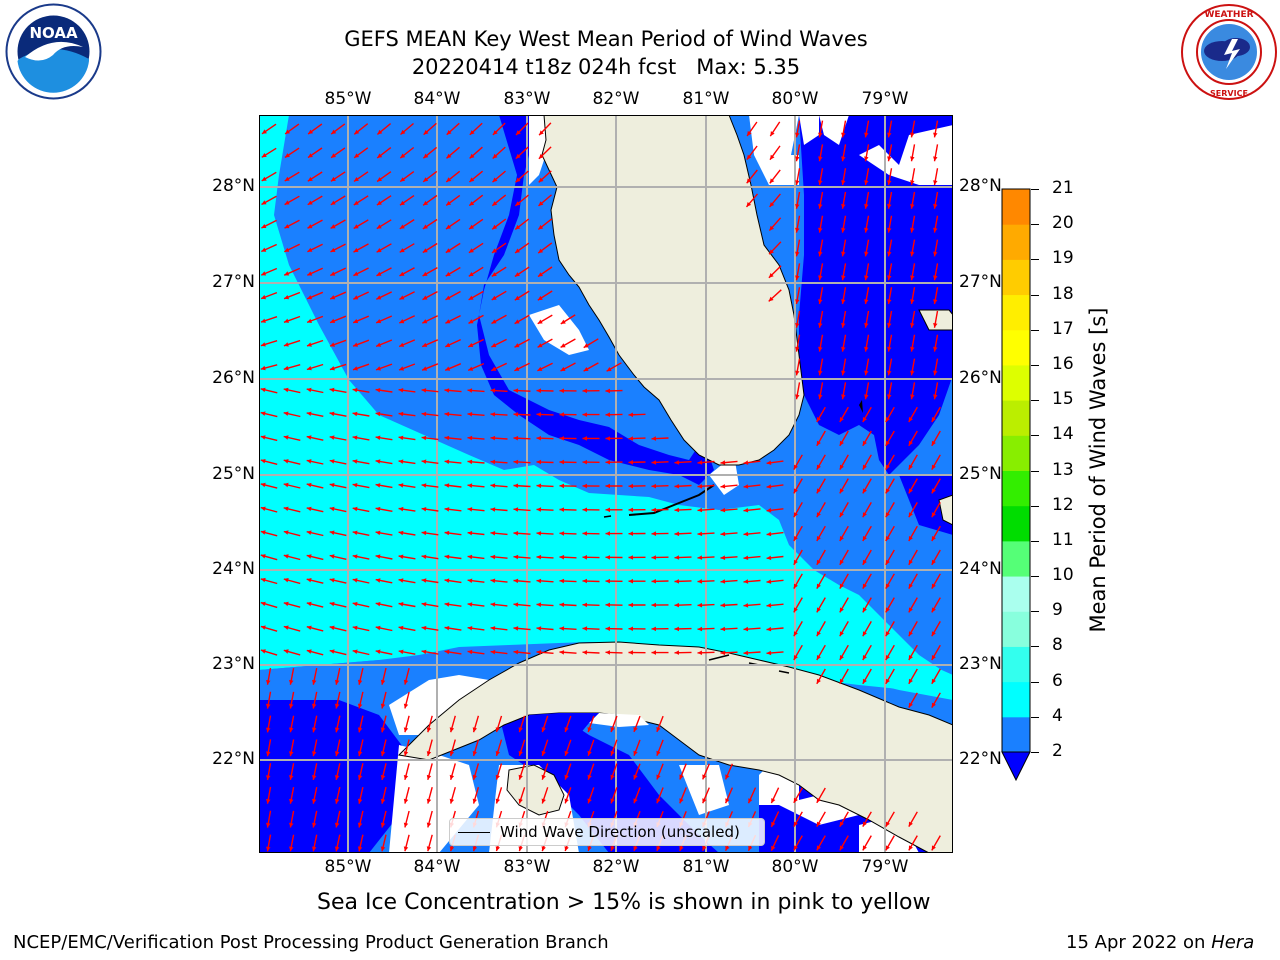 This screenshot has width=1280, height=960. I want to click on colorbar-tick: 12, so click(1063, 504).